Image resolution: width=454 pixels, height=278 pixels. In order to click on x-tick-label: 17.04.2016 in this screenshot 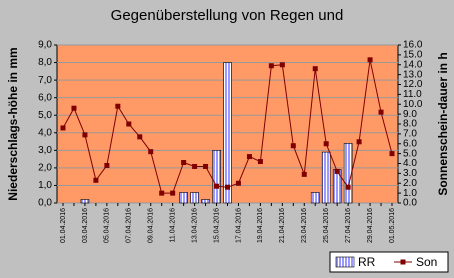, I will do `click(238, 225)`.